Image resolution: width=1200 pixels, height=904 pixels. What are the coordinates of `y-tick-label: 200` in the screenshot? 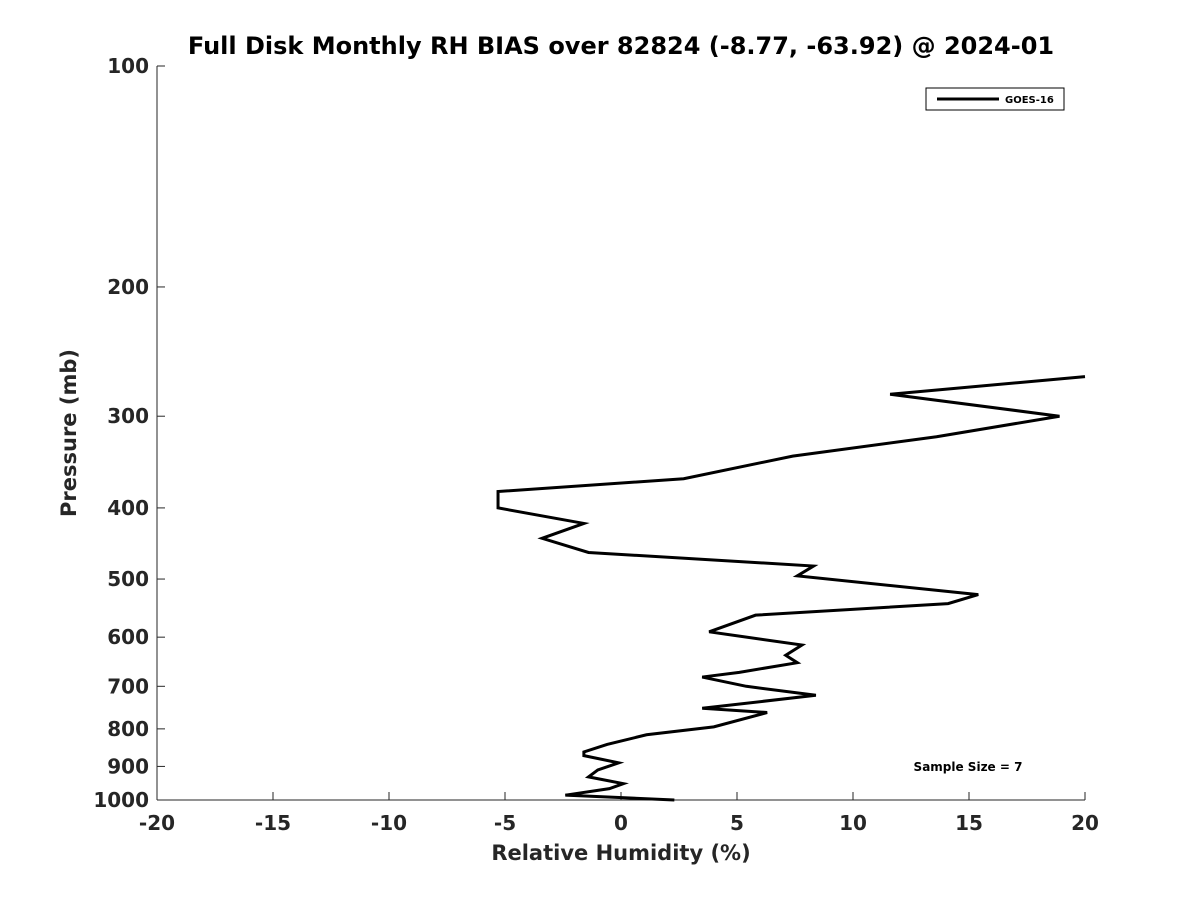 It's located at (128, 287).